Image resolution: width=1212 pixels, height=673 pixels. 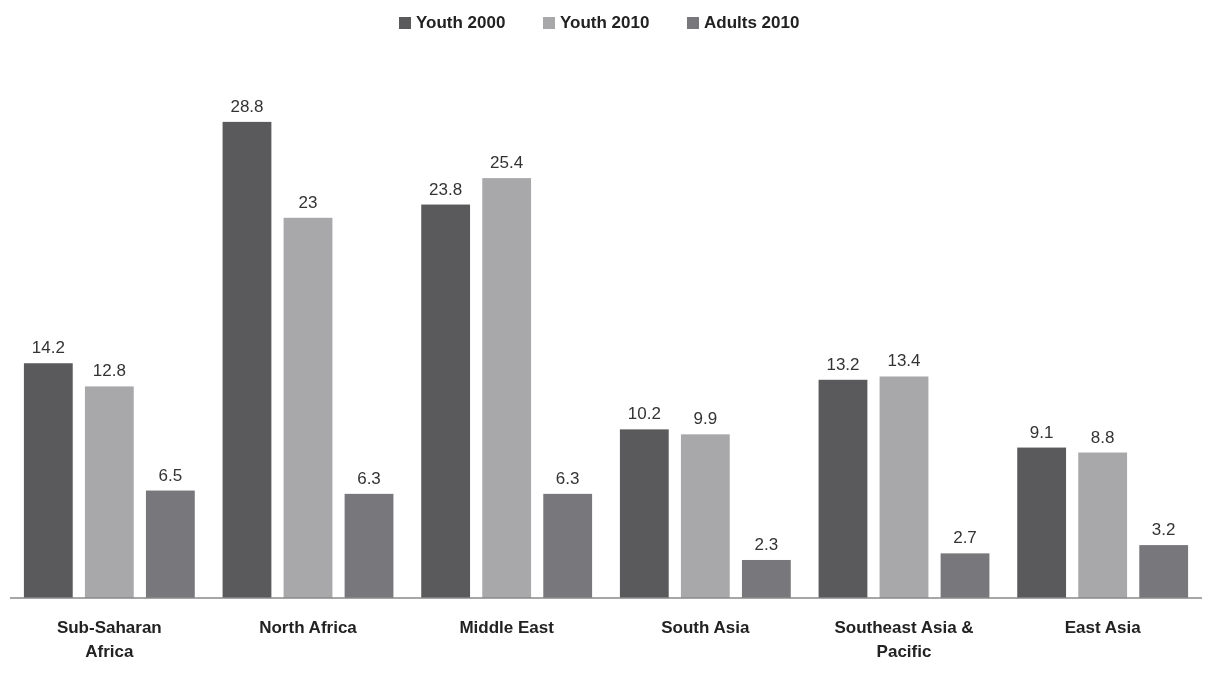 What do you see at coordinates (308, 627) in the screenshot?
I see `x-tick-label: North Africa` at bounding box center [308, 627].